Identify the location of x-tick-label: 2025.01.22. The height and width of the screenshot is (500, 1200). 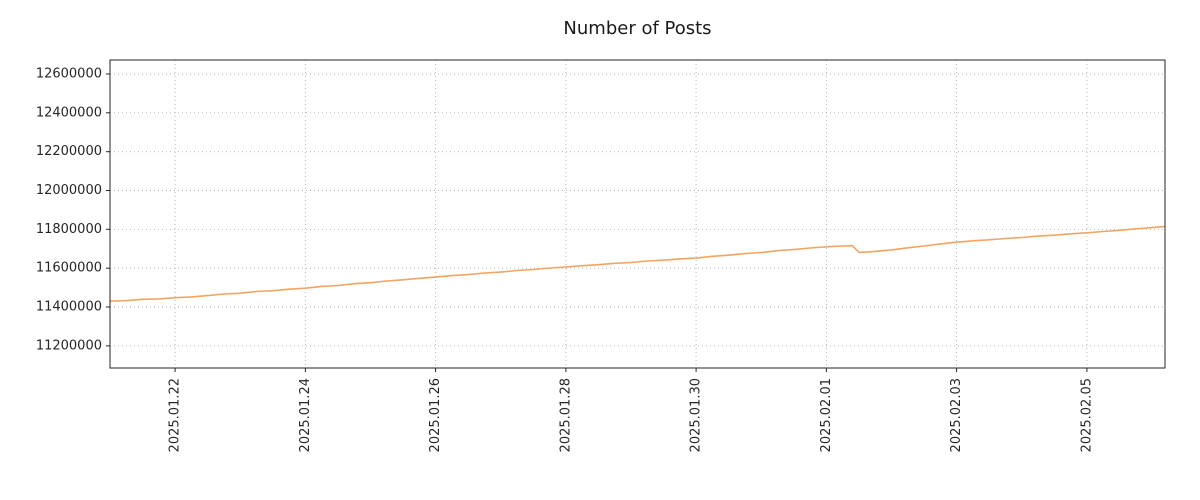
(175, 415).